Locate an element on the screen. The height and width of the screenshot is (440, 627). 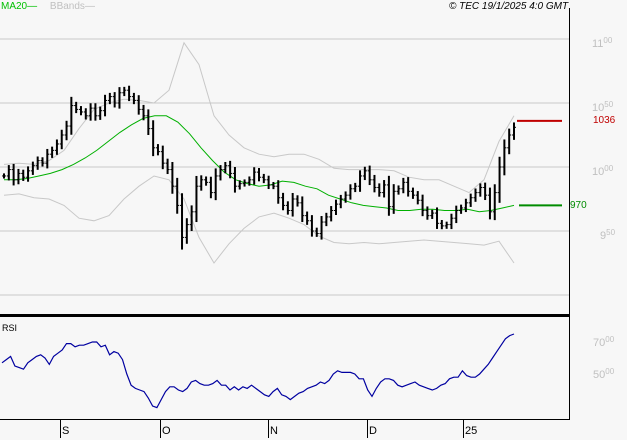
x-label-oct: O is located at coordinates (166, 431).